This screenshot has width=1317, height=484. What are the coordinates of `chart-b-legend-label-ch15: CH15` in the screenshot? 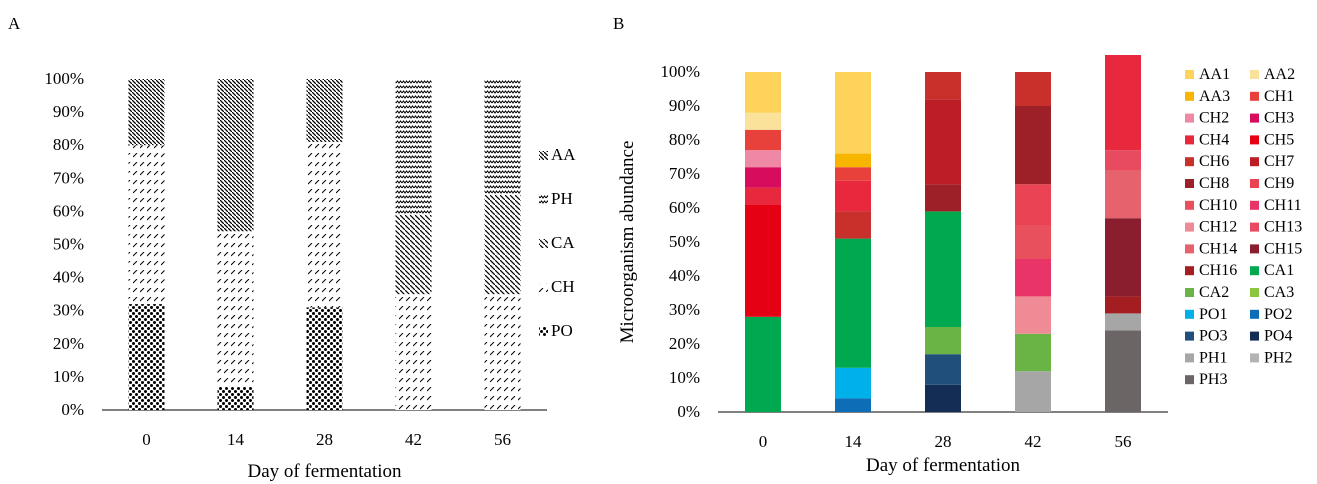 It's located at (1283, 248).